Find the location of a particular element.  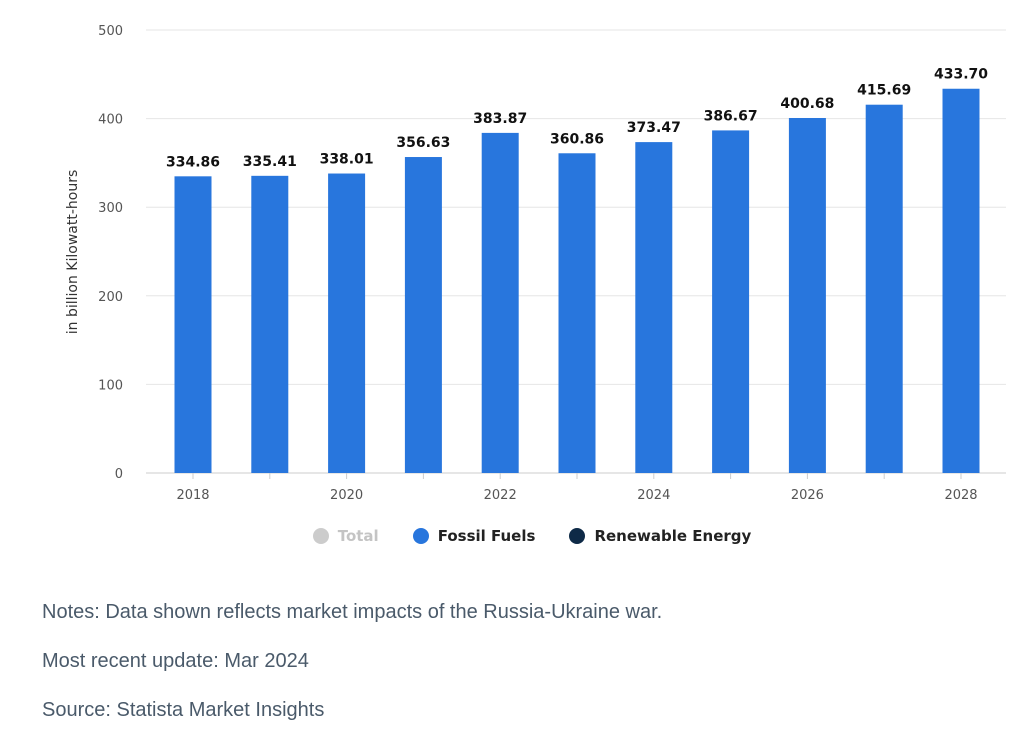

y-axis-ticks: 0 100 200 300 400 500 is located at coordinates (110, 253).